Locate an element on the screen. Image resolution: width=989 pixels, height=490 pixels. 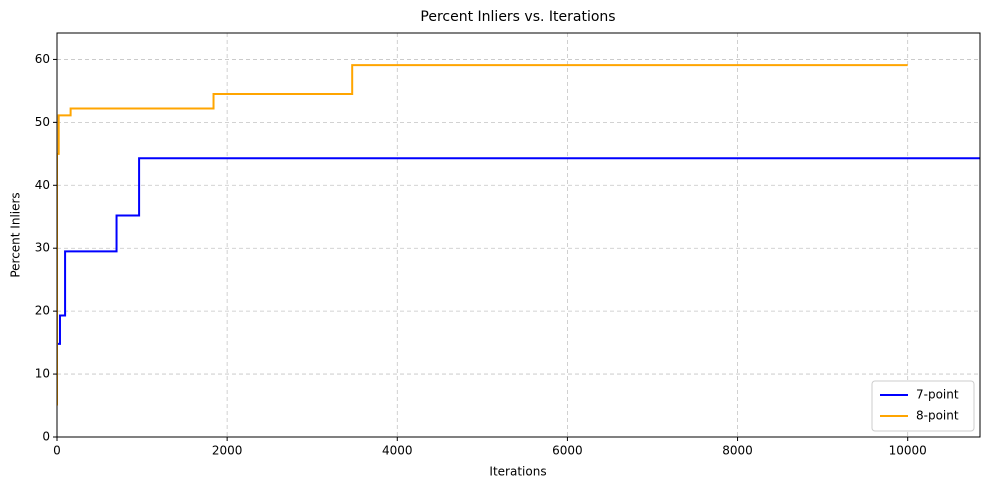
y-tick-label: 0 is located at coordinates (46, 437).